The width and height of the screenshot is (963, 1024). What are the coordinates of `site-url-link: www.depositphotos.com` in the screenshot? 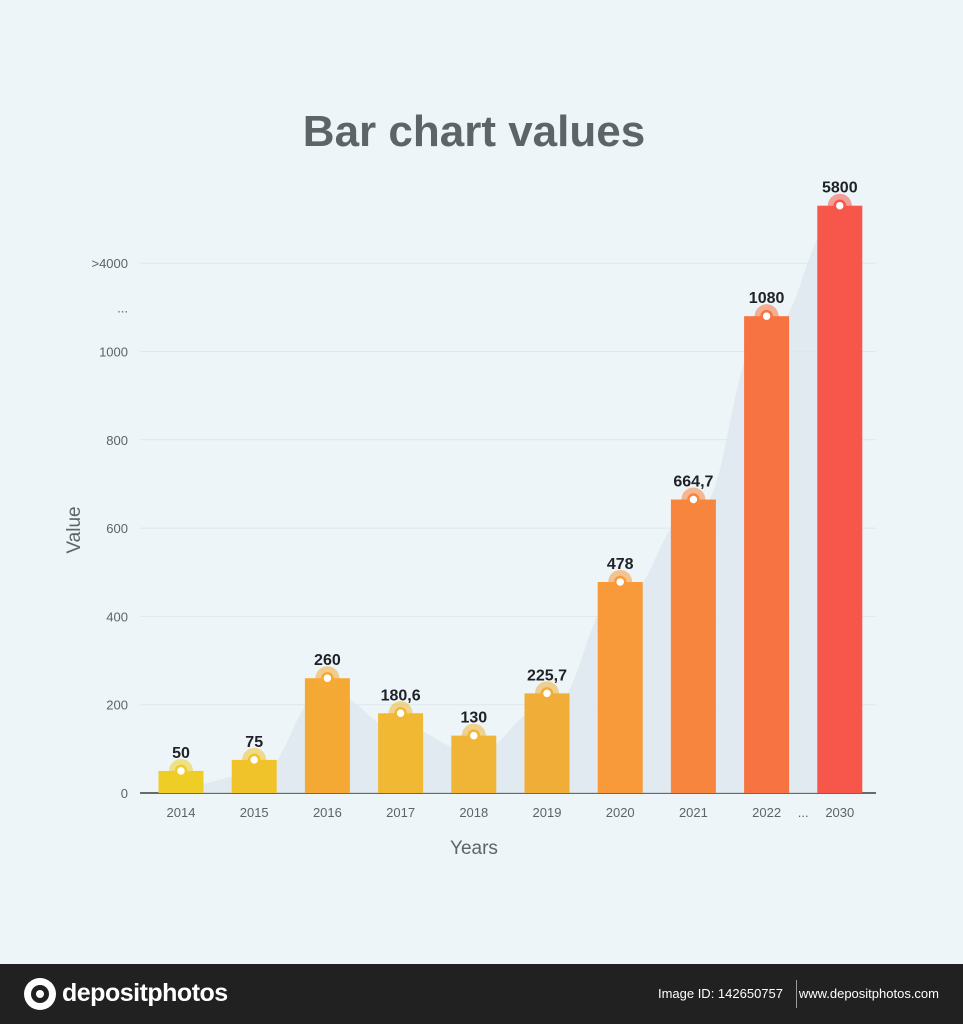 It's located at (868, 993).